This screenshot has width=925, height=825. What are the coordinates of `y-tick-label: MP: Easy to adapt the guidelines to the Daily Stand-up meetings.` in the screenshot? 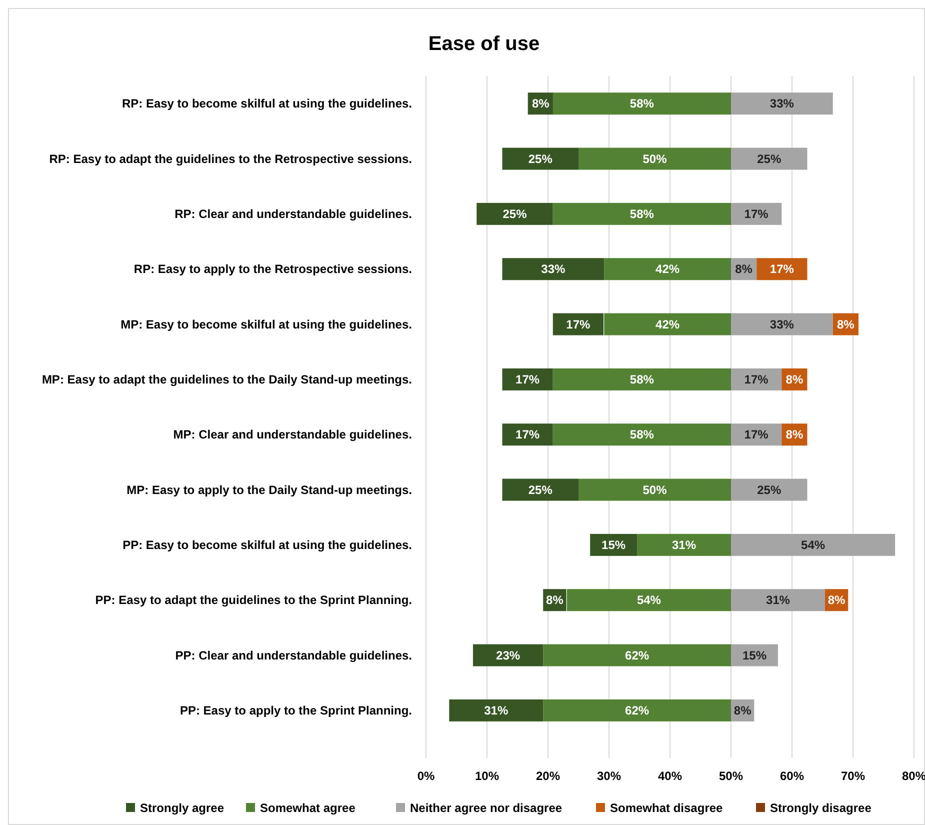 It's located at (227, 379).